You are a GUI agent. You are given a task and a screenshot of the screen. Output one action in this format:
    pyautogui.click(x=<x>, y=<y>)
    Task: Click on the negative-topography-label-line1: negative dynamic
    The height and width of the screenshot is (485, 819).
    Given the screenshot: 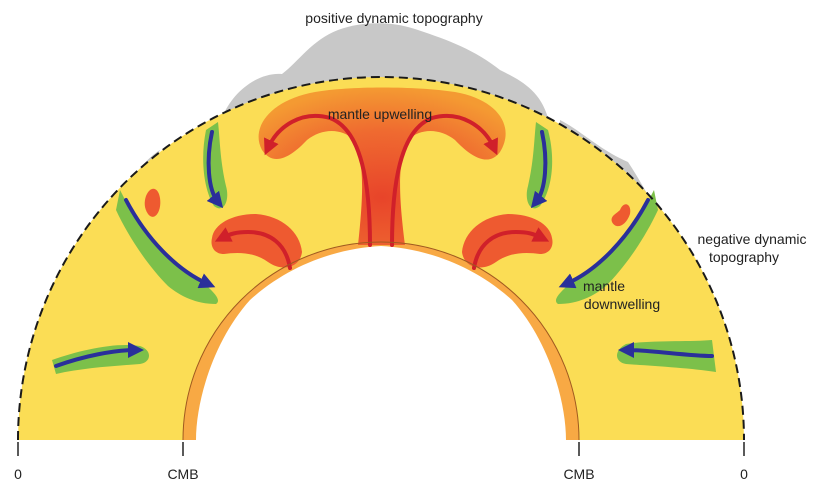 What is the action you would take?
    pyautogui.click(x=752, y=239)
    